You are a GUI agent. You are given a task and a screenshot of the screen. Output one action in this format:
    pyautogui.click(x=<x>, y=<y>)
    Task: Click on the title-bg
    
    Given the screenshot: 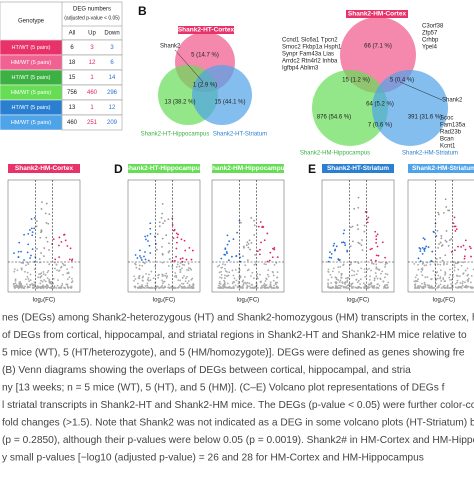 What is the action you would take?
    pyautogui.click(x=358, y=168)
    